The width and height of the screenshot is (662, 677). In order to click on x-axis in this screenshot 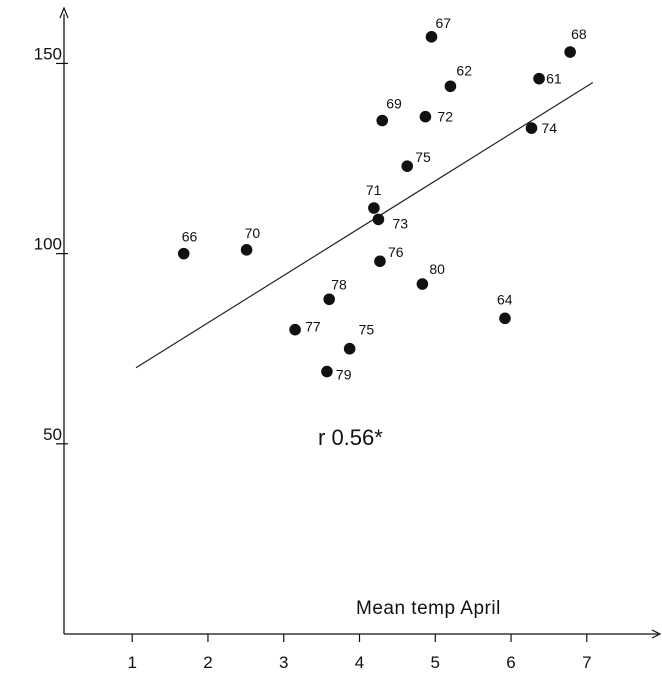, I will do `click(363, 634)`.